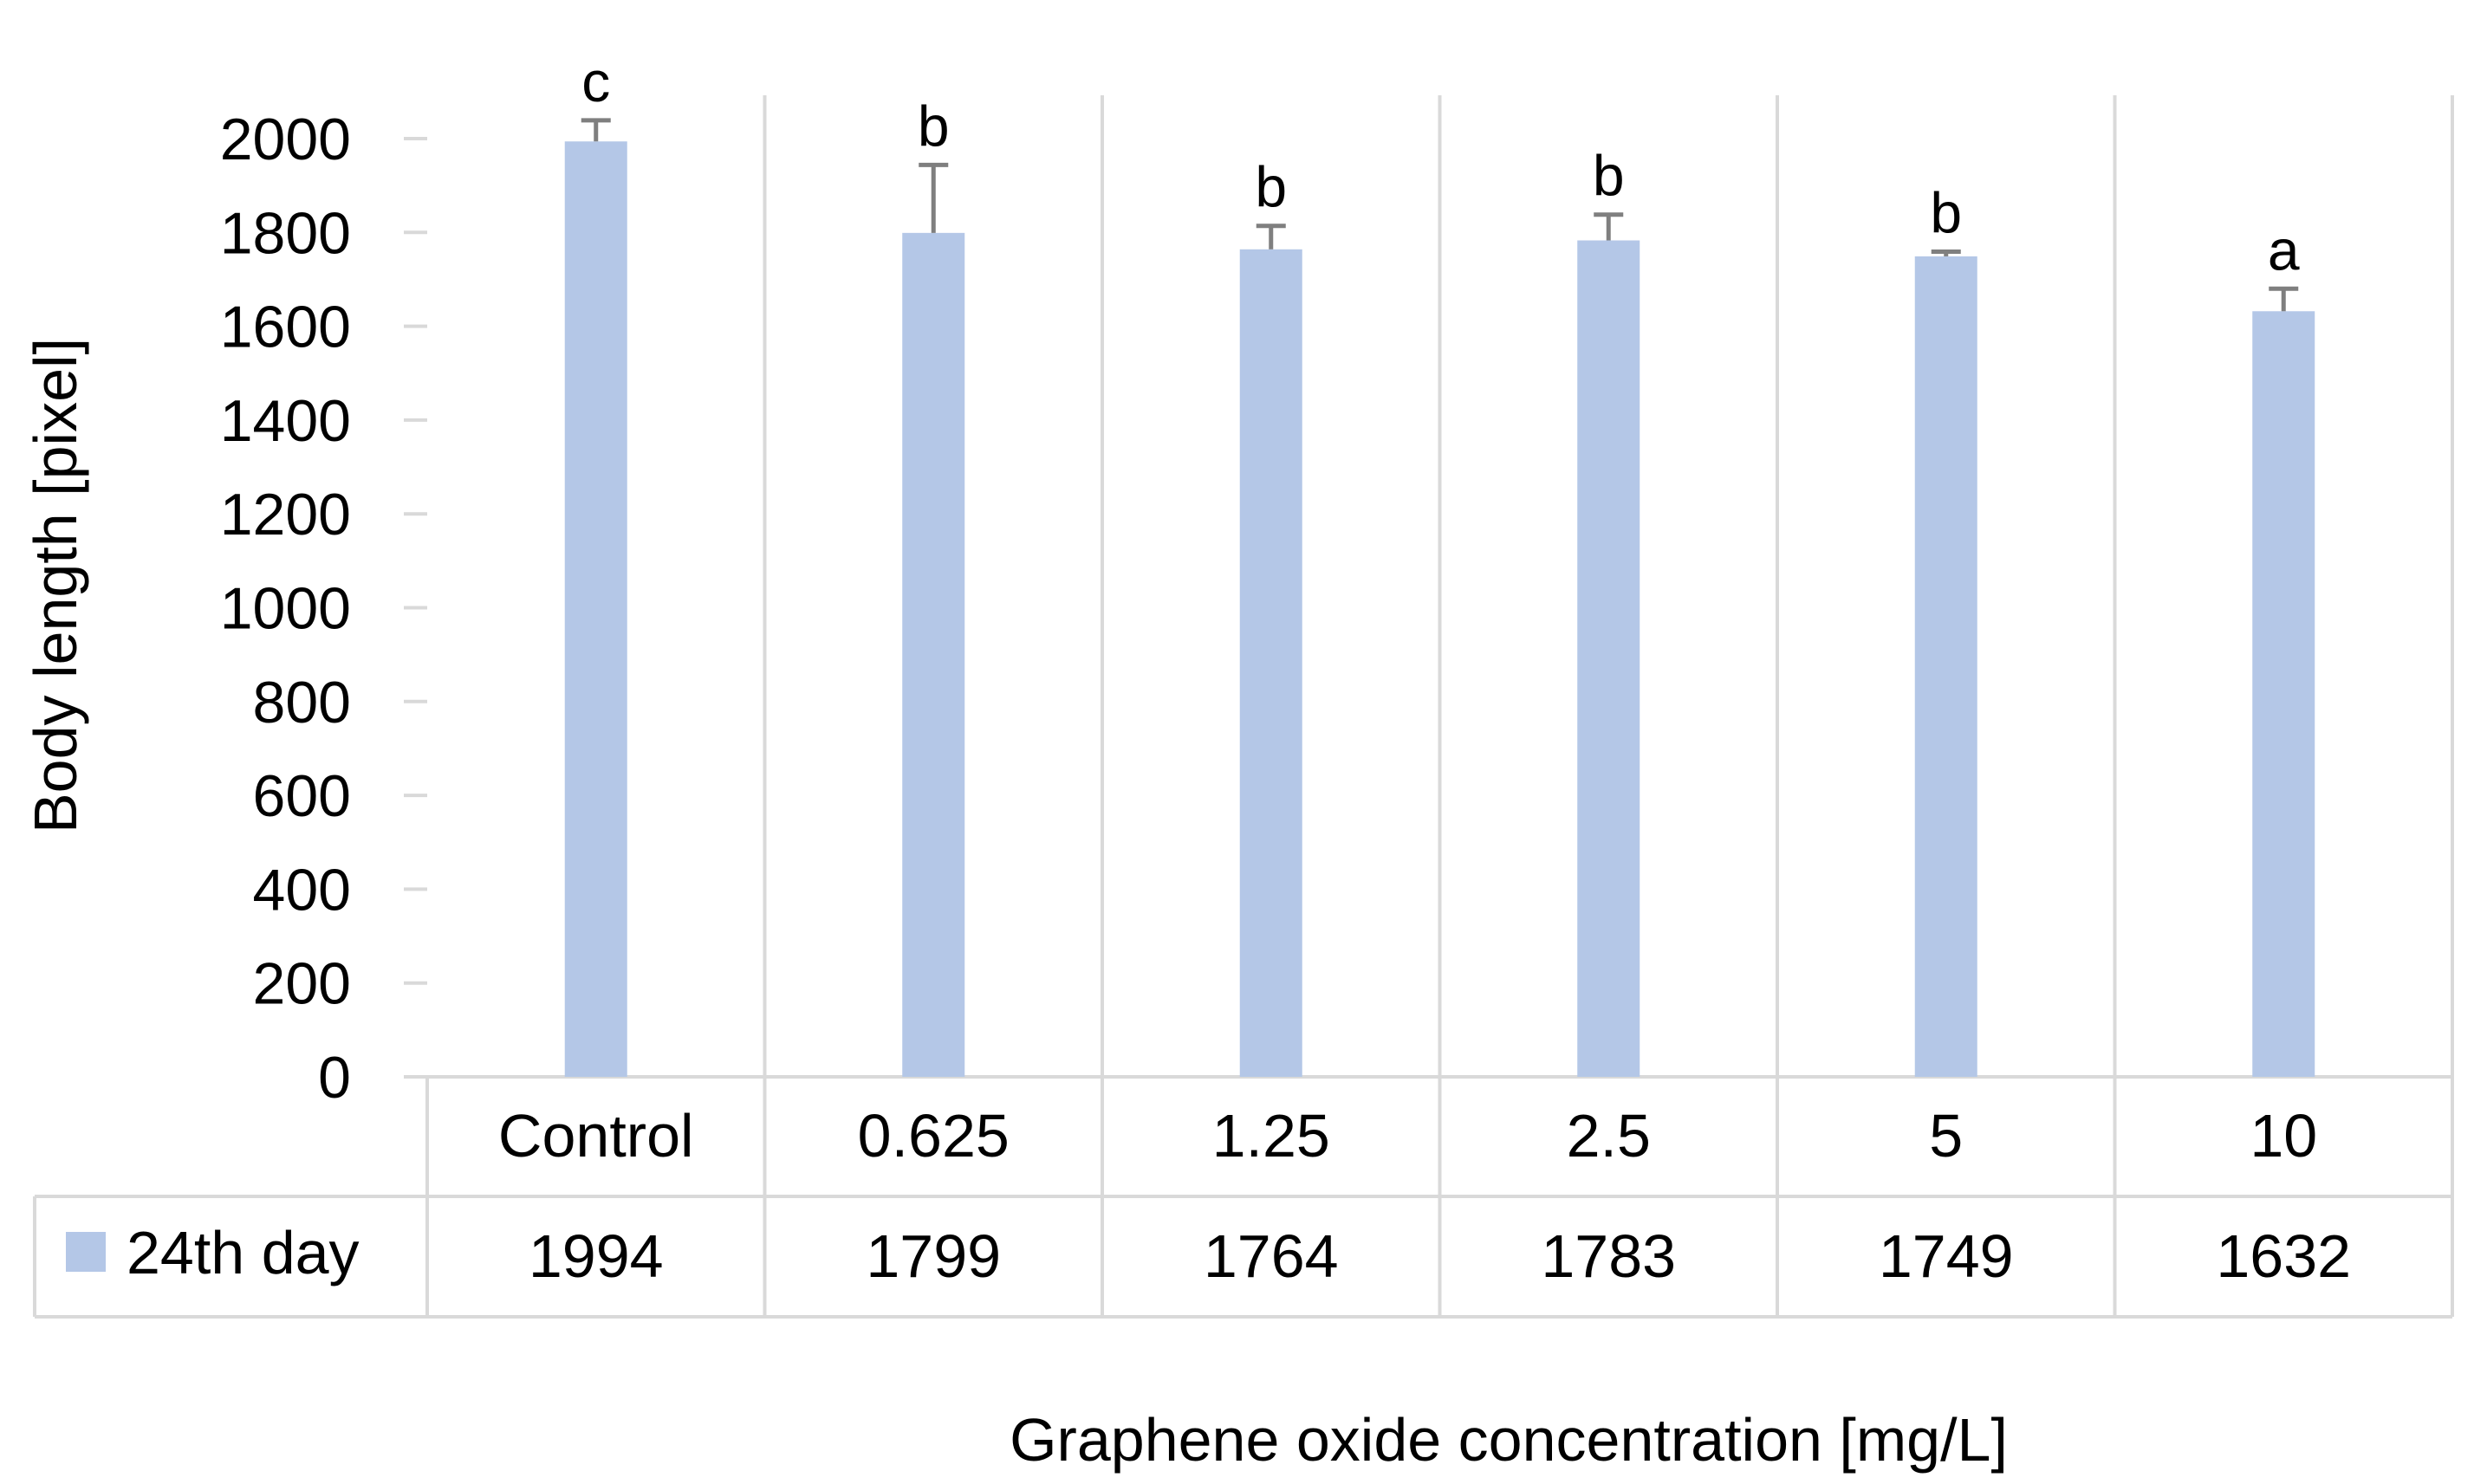 Image resolution: width=2474 pixels, height=1484 pixels. Describe the element at coordinates (285, 233) in the screenshot. I see `y-tick-label: 1800` at that location.